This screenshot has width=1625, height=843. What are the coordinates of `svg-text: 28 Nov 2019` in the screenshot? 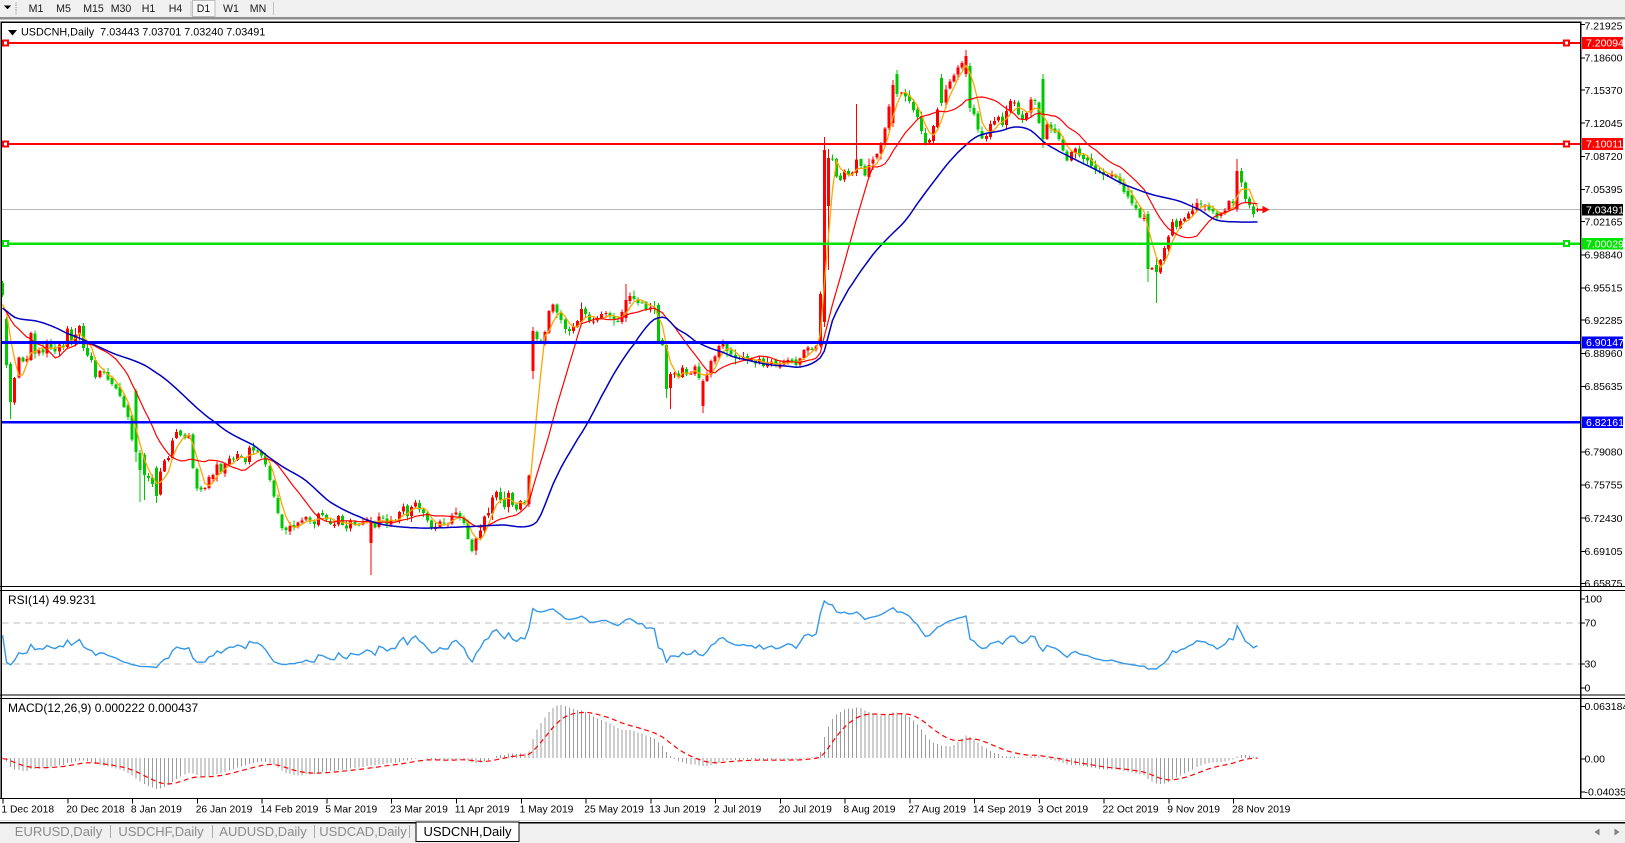 It's located at (1261, 810).